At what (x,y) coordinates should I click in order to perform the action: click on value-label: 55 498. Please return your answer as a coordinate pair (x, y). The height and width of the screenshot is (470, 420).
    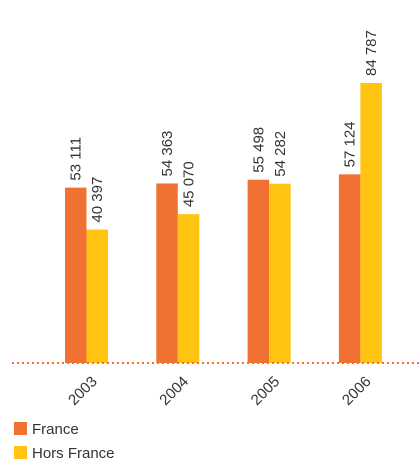
    Looking at the image, I should click on (258, 150).